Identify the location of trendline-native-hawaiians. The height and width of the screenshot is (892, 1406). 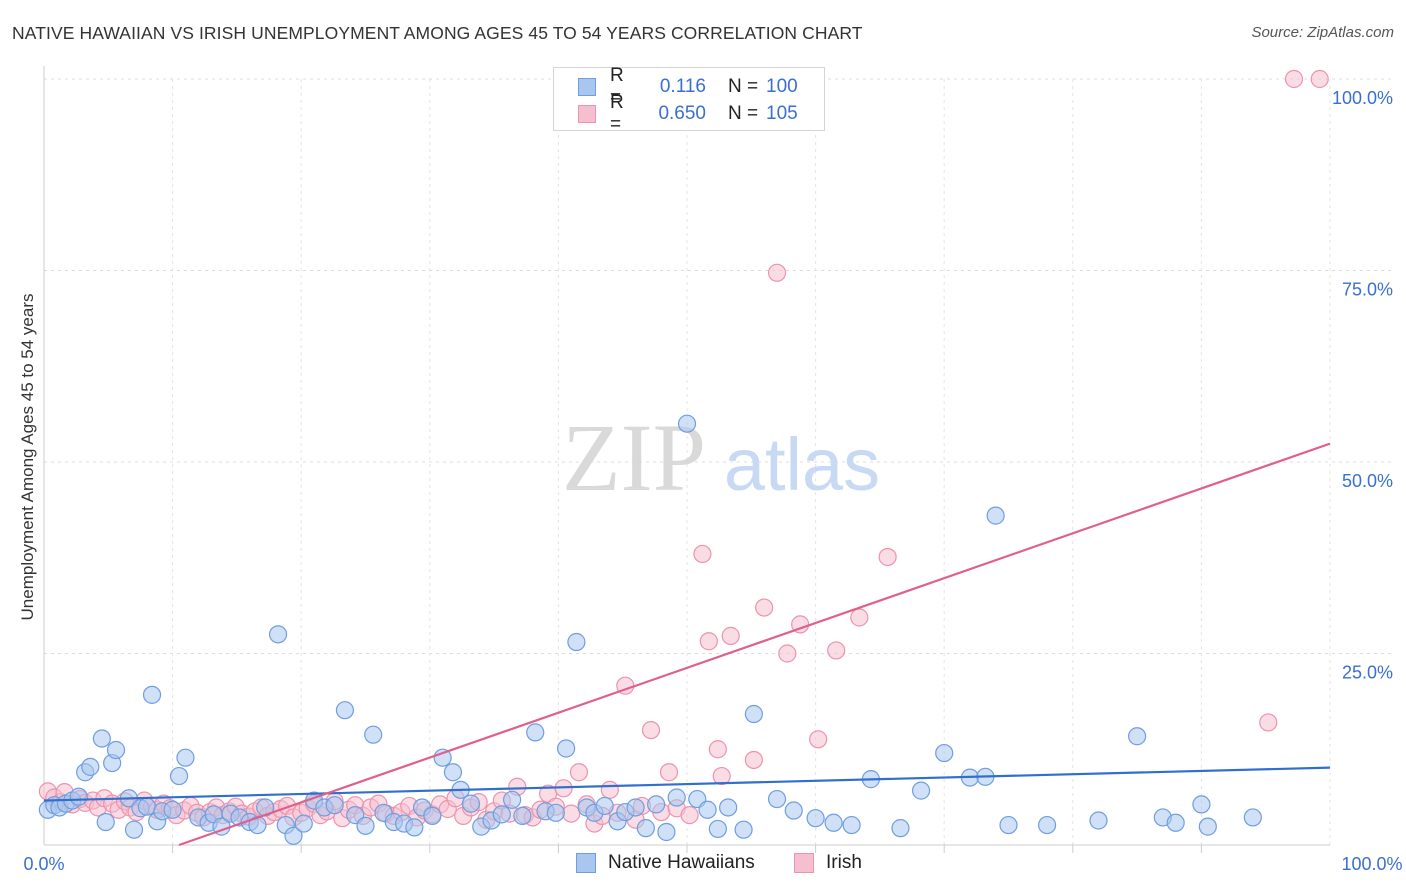
(687, 784).